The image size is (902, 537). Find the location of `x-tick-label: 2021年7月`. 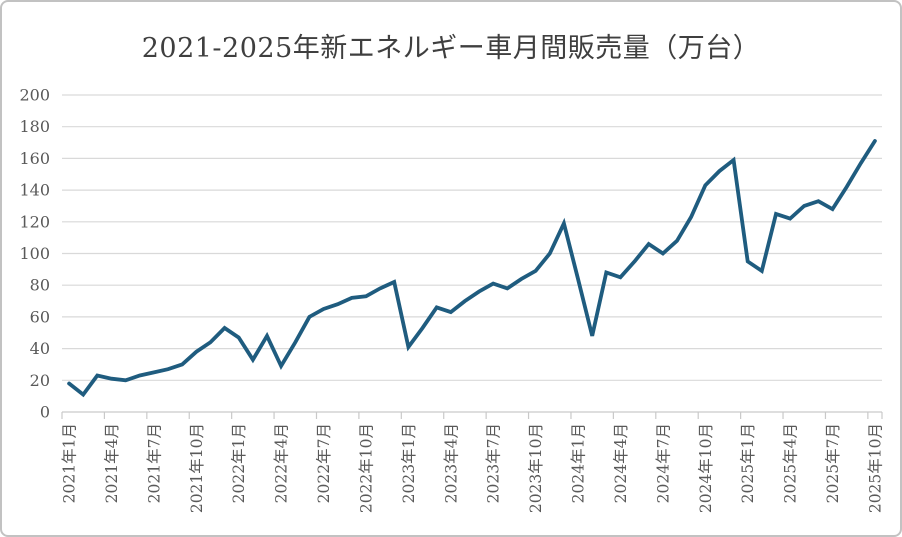

x-tick-label: 2021年7月 is located at coordinates (154, 463).